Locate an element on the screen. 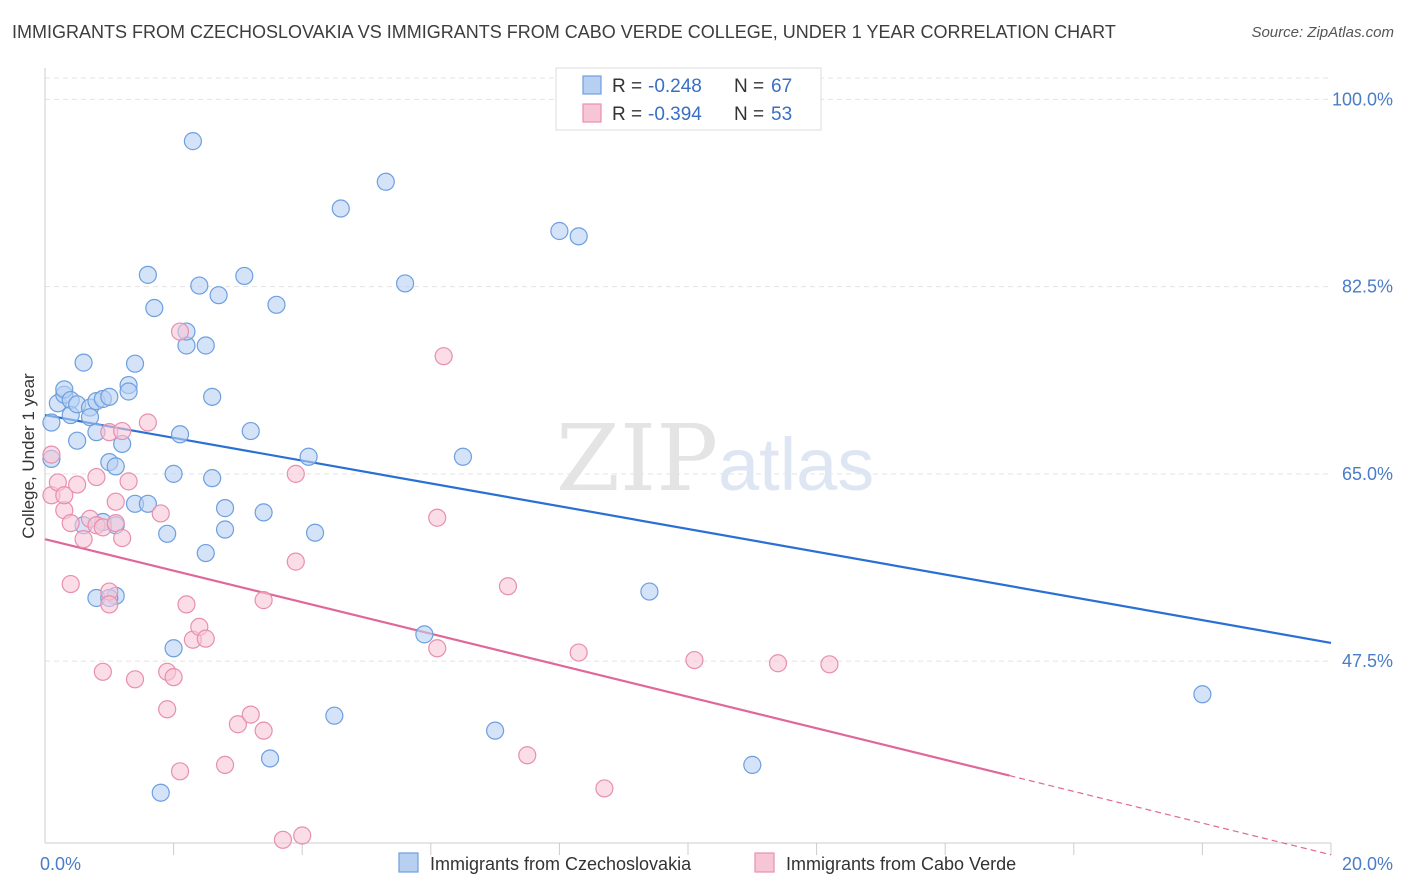  series-label-cabo-verde: Immigrants from Cabo Verde is located at coordinates (901, 864).